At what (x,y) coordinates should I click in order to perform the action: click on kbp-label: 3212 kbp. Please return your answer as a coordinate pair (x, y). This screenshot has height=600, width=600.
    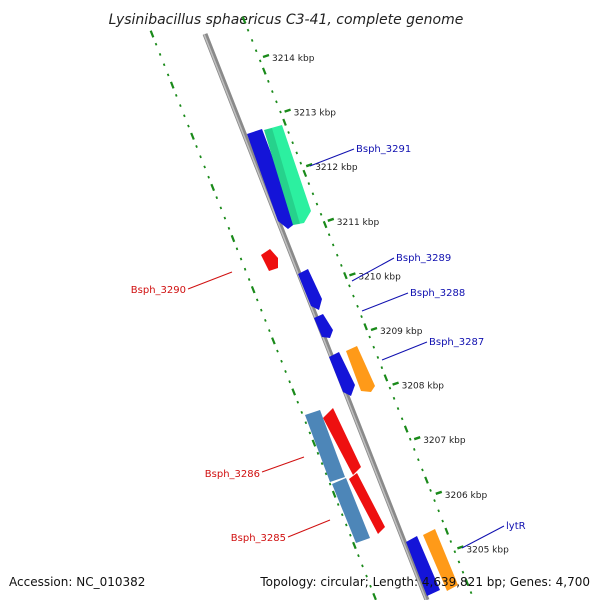
    Looking at the image, I should click on (336, 168).